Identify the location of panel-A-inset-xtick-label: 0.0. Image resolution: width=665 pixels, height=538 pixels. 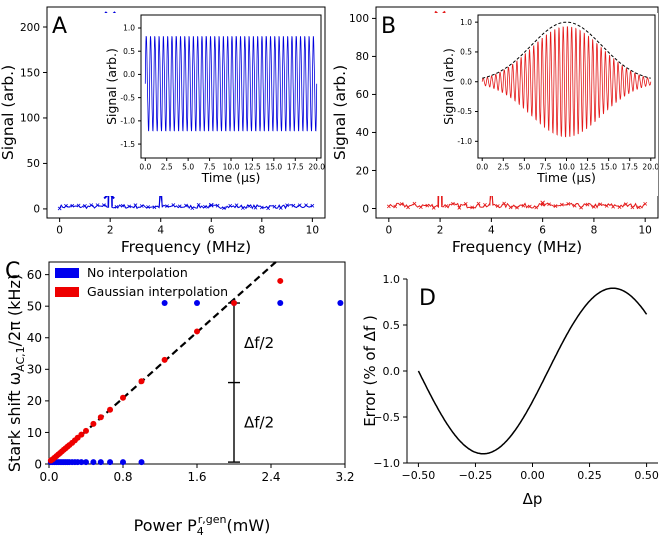
(145, 167).